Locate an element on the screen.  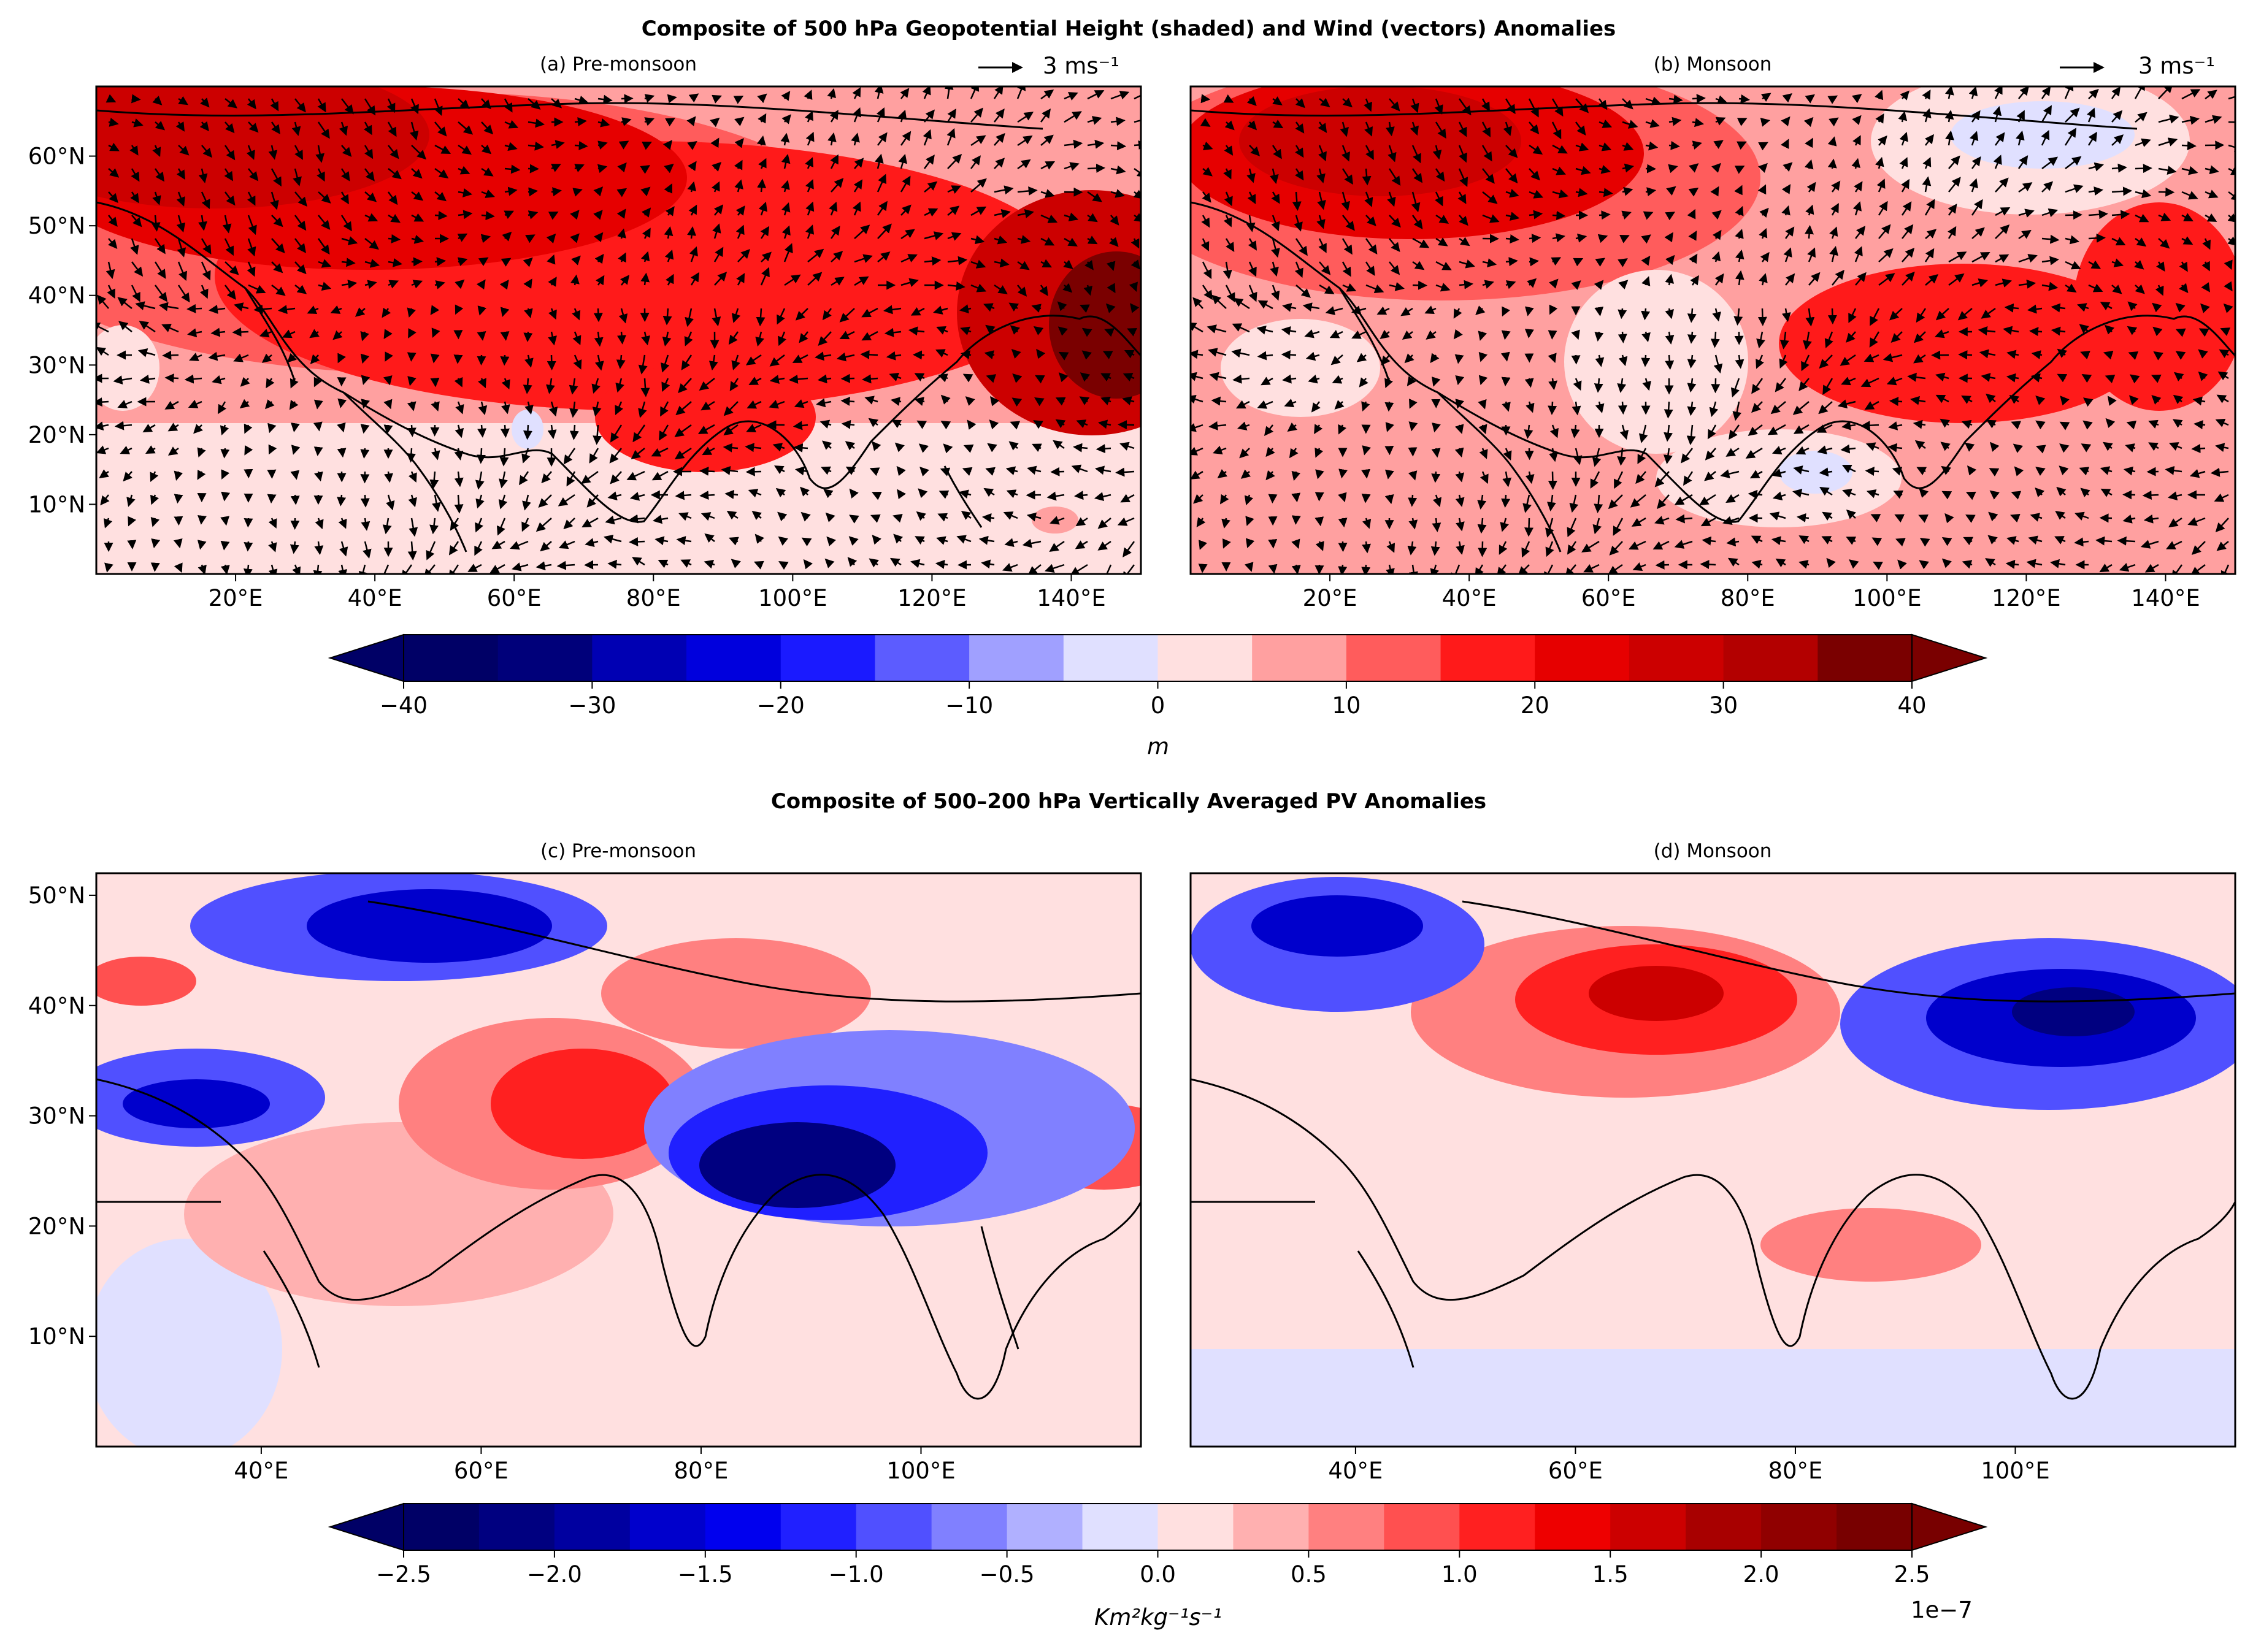
colorbar-tick-label: 2.5 is located at coordinates (1912, 1574).